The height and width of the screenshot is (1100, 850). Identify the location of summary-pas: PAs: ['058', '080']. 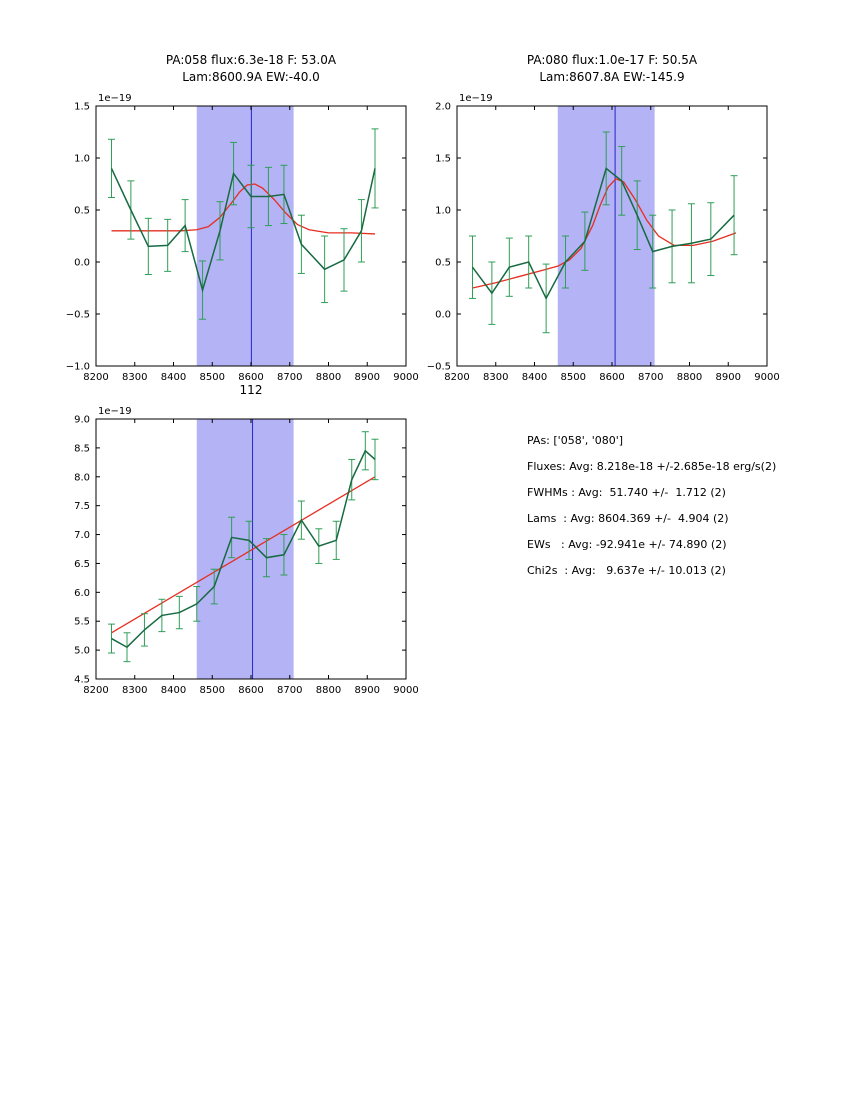
(575, 440).